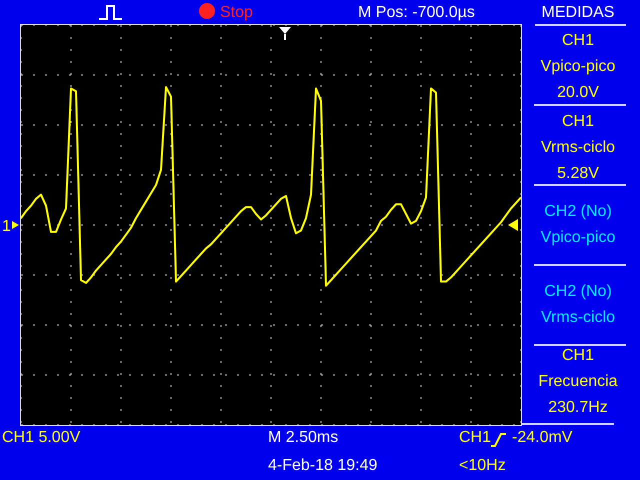 This screenshot has width=640, height=480. What do you see at coordinates (578, 381) in the screenshot?
I see `text: Frecuencia` at bounding box center [578, 381].